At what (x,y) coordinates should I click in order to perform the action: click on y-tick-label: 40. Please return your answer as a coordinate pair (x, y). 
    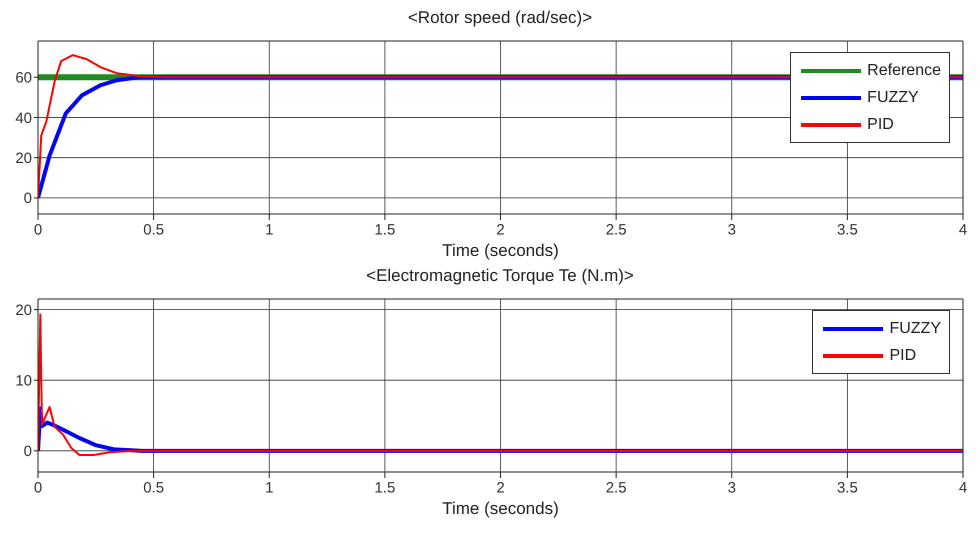
    Looking at the image, I should click on (23, 118).